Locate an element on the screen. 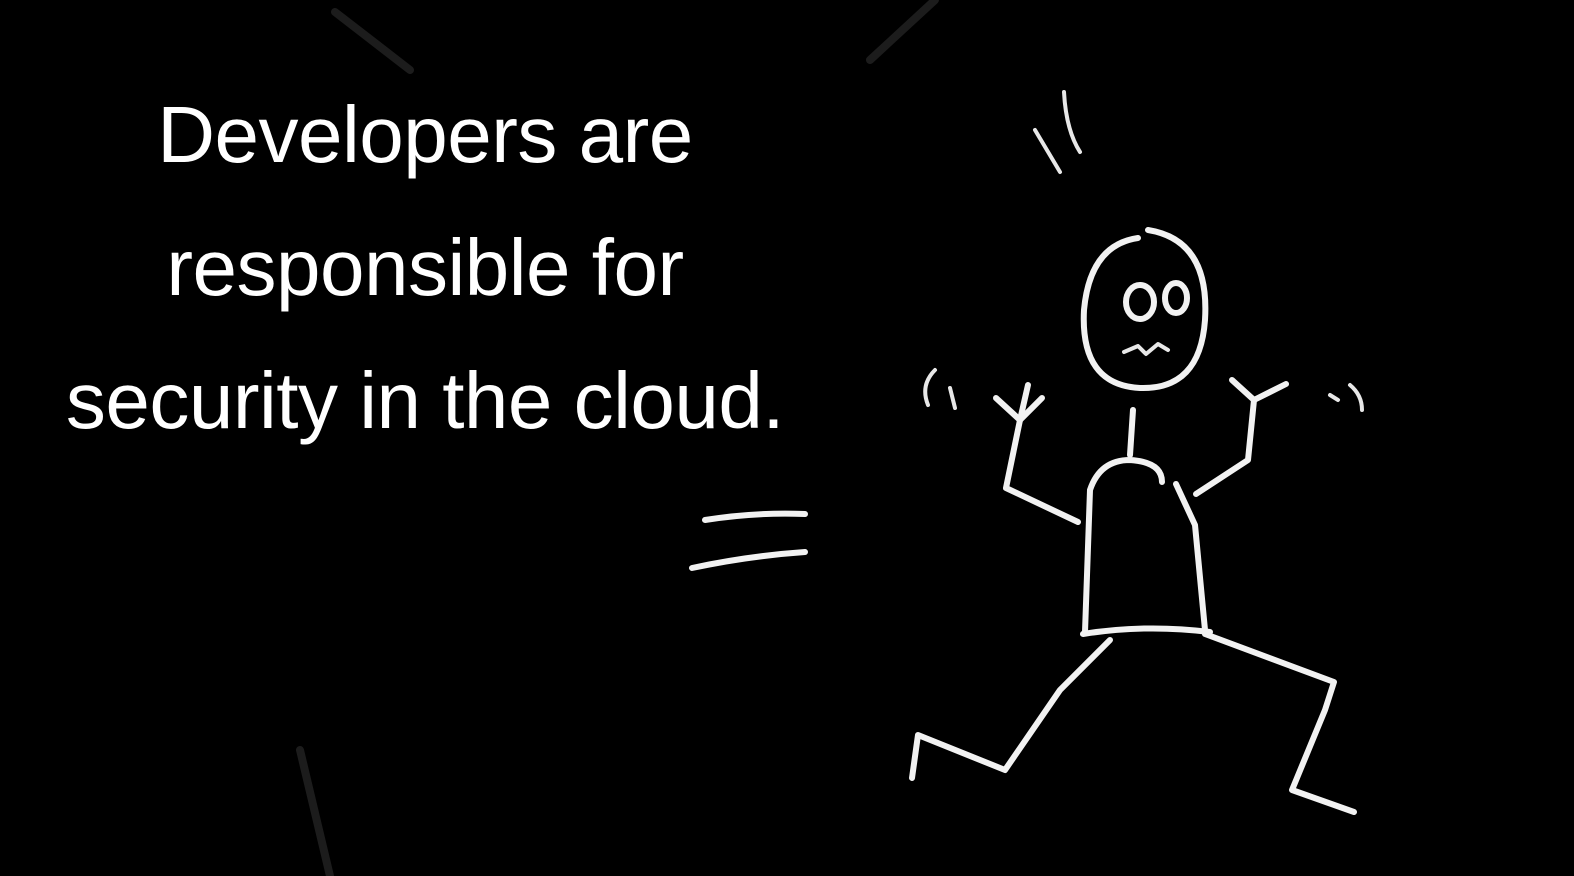 This screenshot has width=1574, height=876. headline-line-1: Developers are is located at coordinates (425, 134).